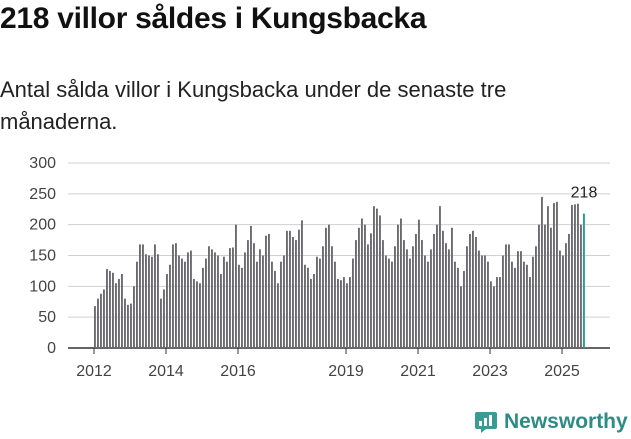  Describe the element at coordinates (551, 422) in the screenshot. I see `newsworthy-logo: Newsworthy` at that location.